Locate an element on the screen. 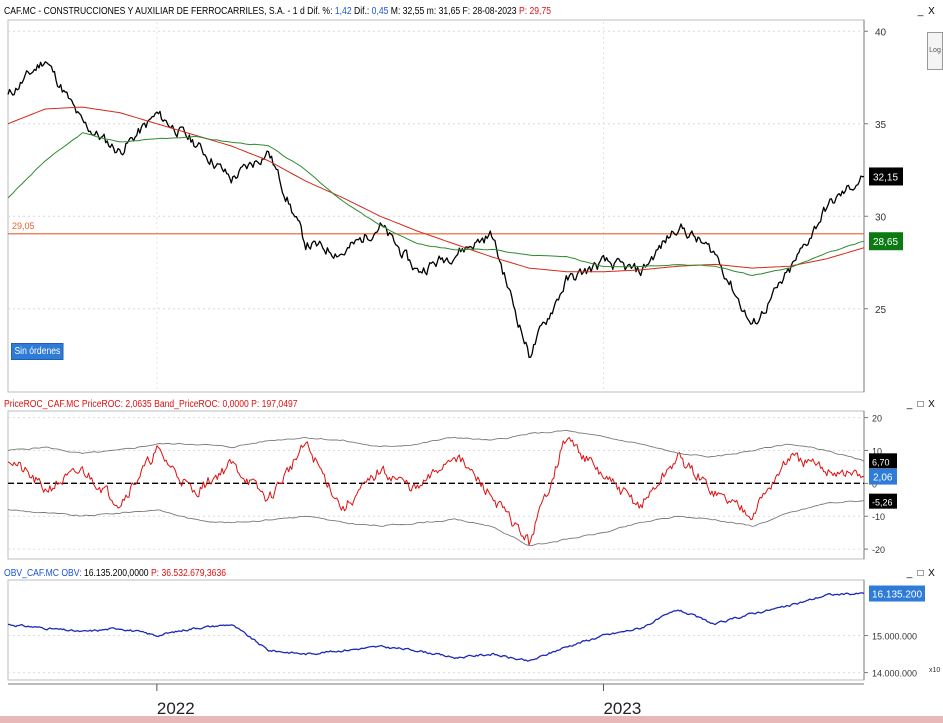 This screenshot has height=723, width=943. obv-p-value: 36.532.679,3636 is located at coordinates (194, 573).